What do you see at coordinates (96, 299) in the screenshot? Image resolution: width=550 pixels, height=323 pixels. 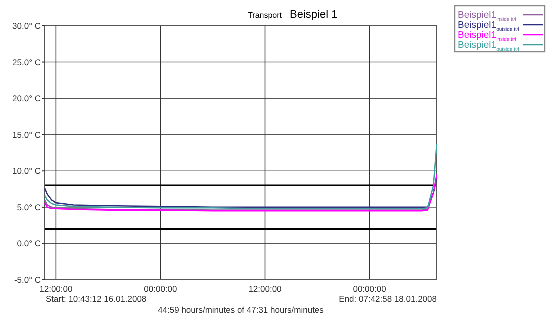 I see `text: Start: 10:43:12 16.01.2008` at bounding box center [96, 299].